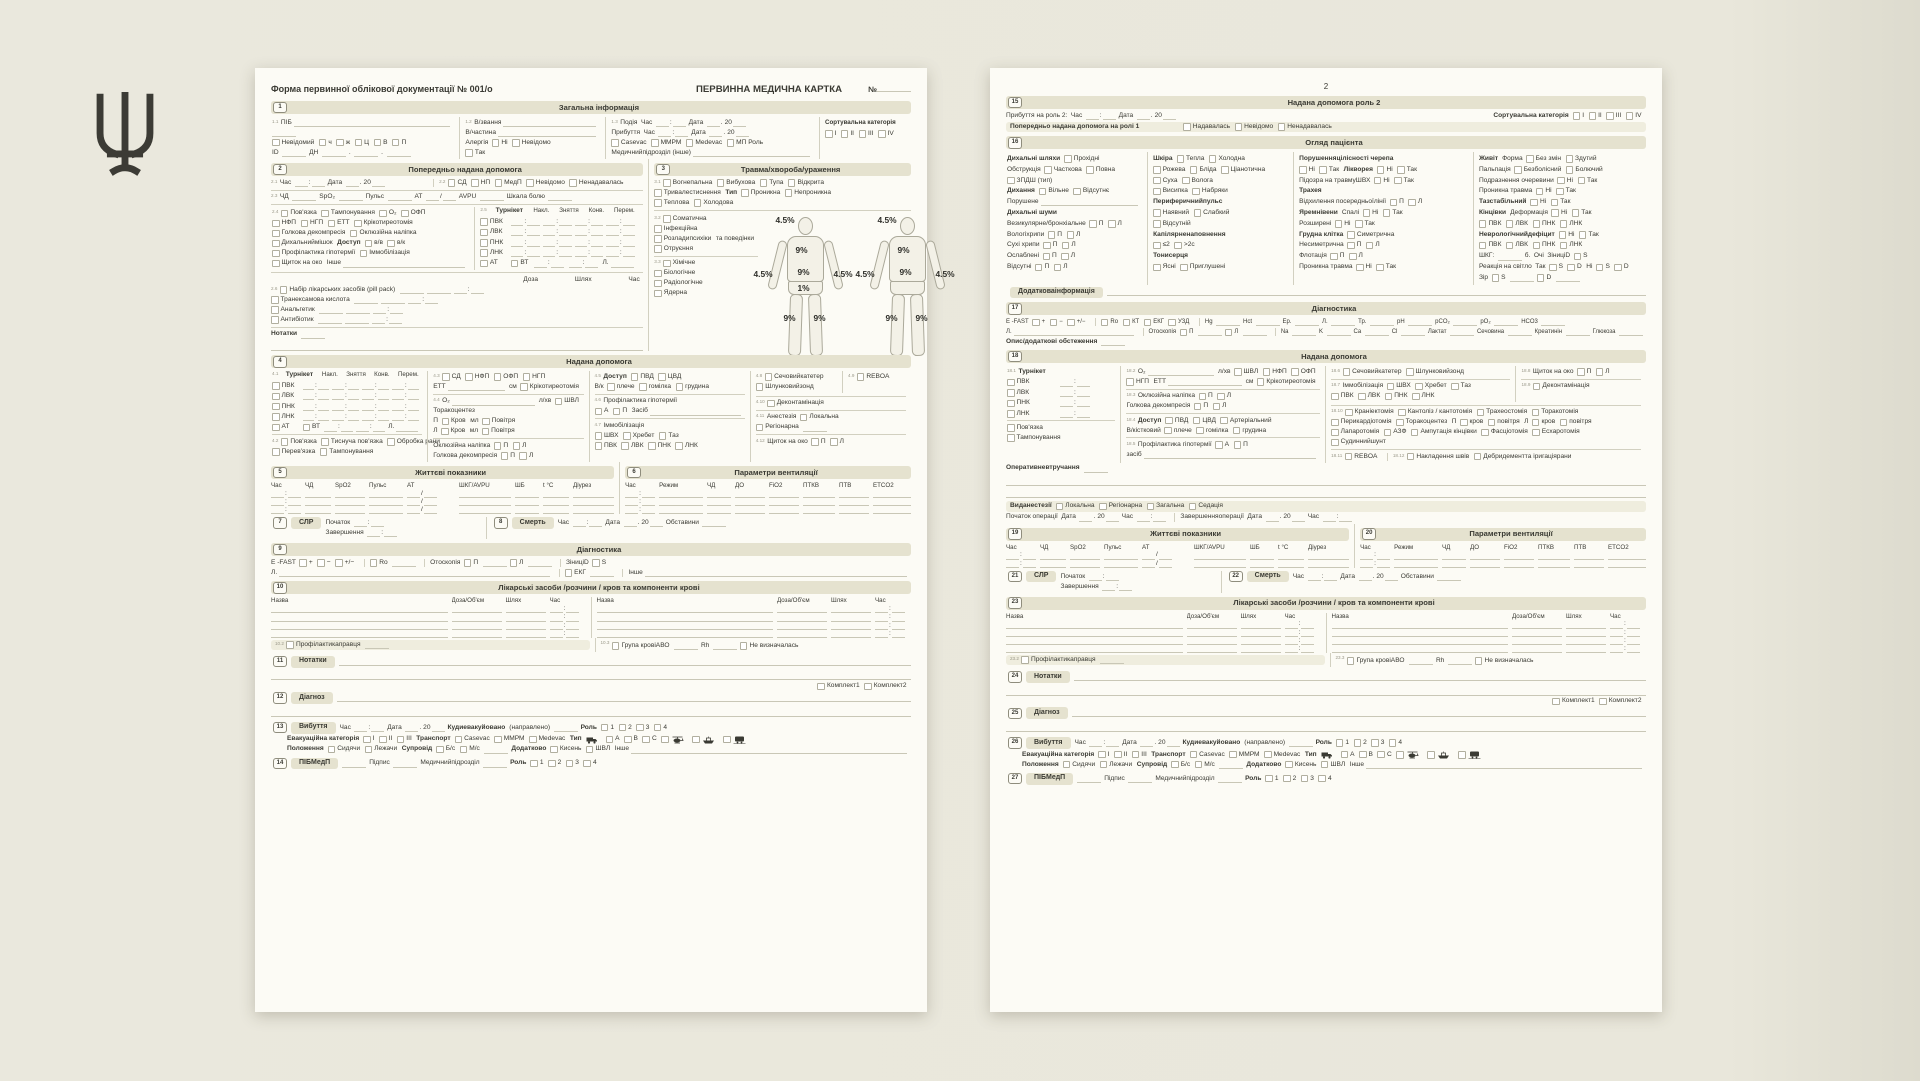  What do you see at coordinates (675, 229) in the screenshot?
I see `checkbox: Інфекційна` at bounding box center [675, 229].